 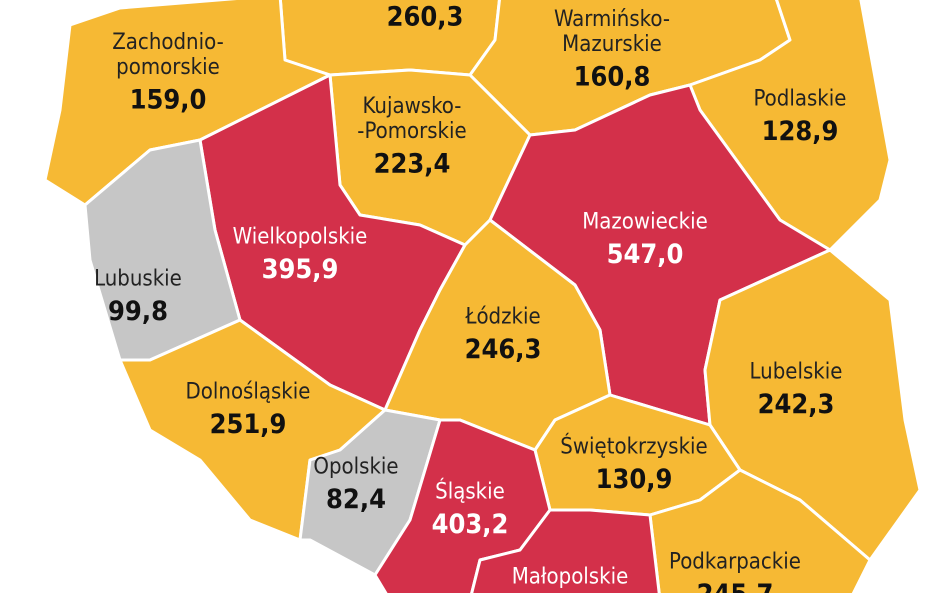 I want to click on region-label: Podkarpackie 245,7, so click(x=735, y=571).